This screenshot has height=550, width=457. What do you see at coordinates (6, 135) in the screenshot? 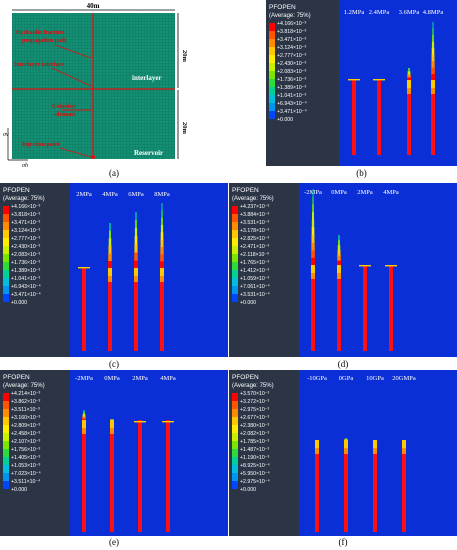
I see `sigma-v-label: σv` at bounding box center [6, 135].